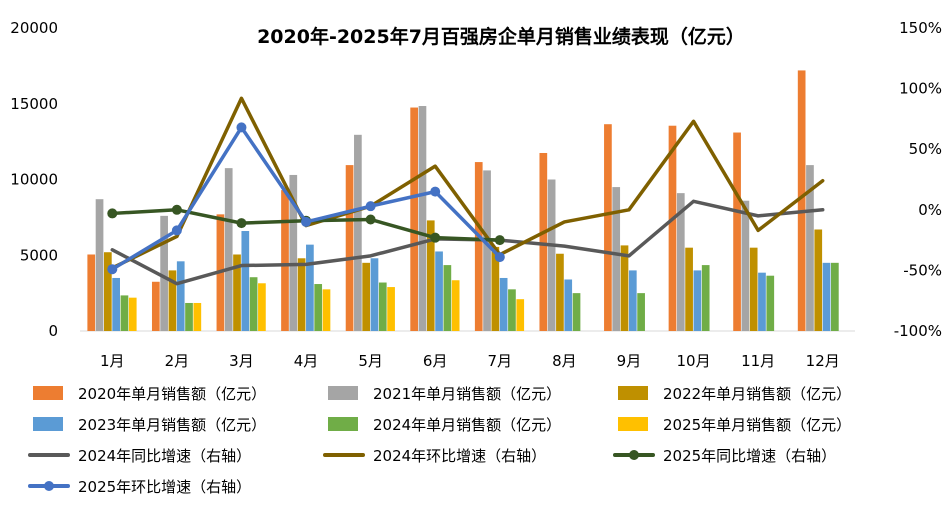  I want to click on right-axis-tick-label: 0%, so click(930, 210).